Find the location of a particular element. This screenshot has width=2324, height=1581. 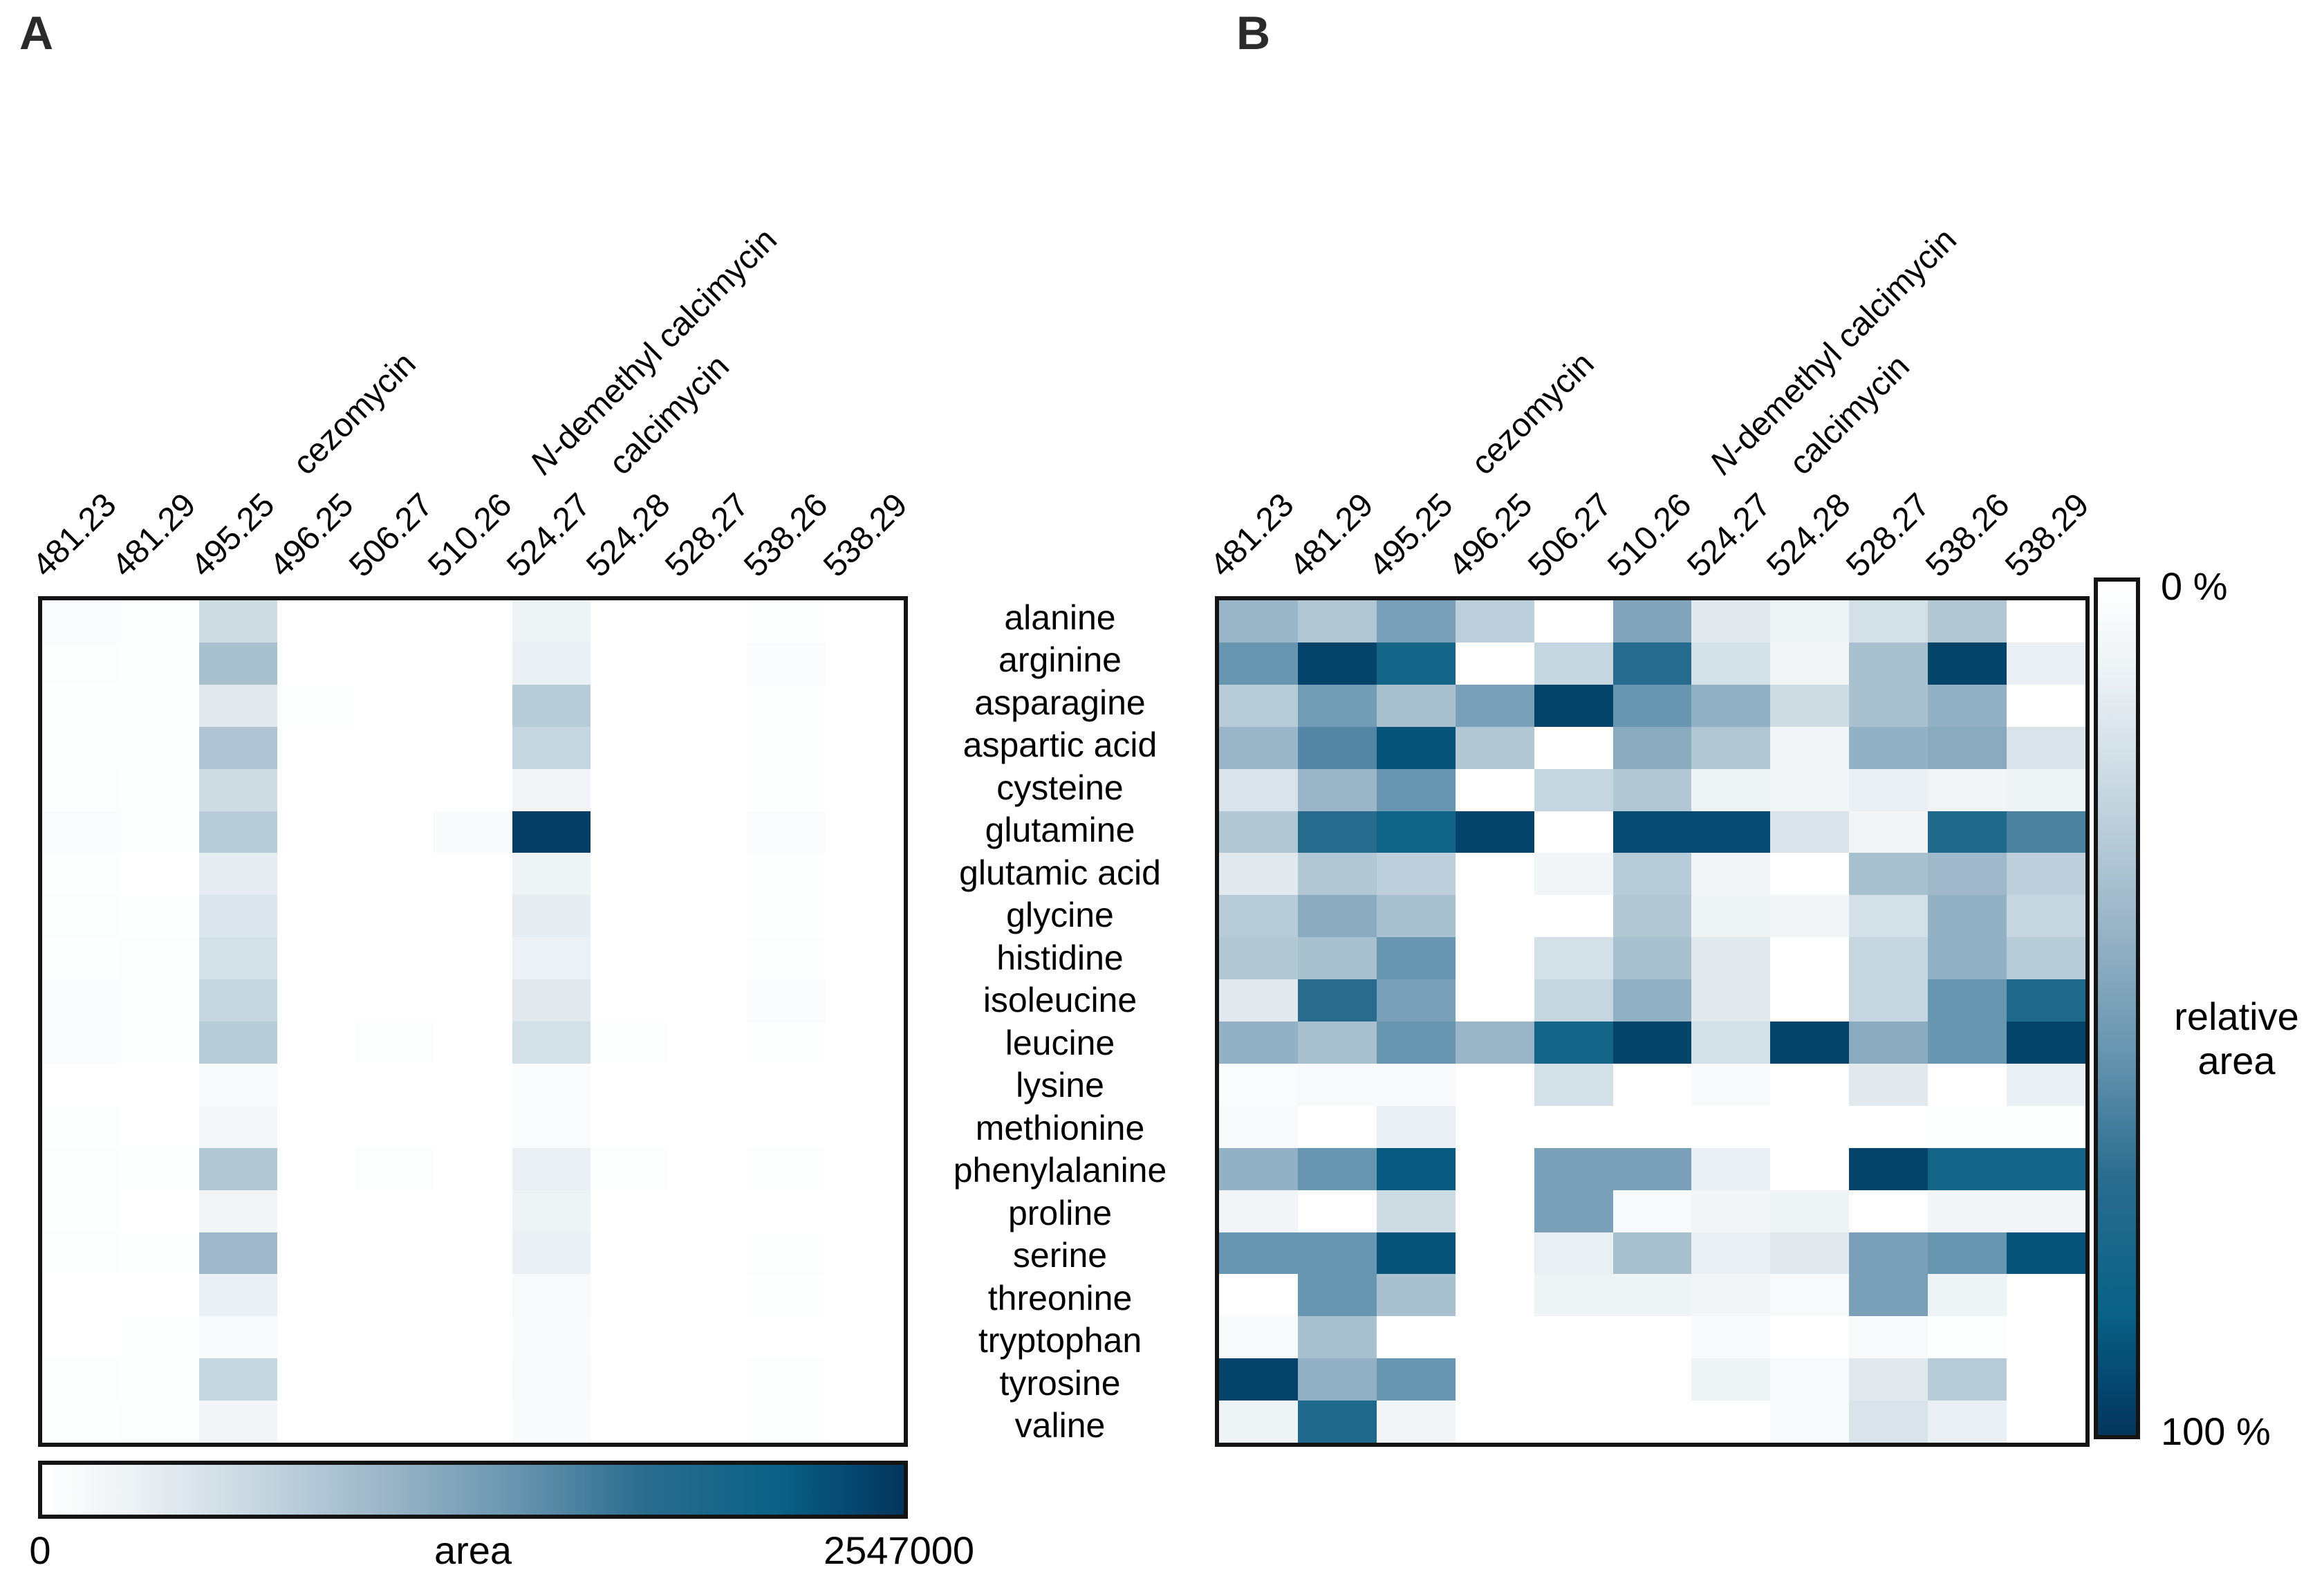

heatmap-b-cell-glutamic acid-528.27 is located at coordinates (1888, 874).